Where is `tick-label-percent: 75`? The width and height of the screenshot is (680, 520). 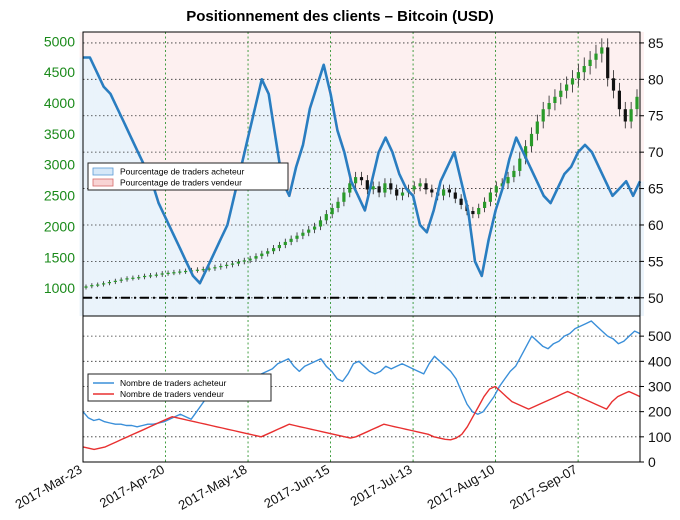 tick-label-percent: 75 is located at coordinates (656, 116).